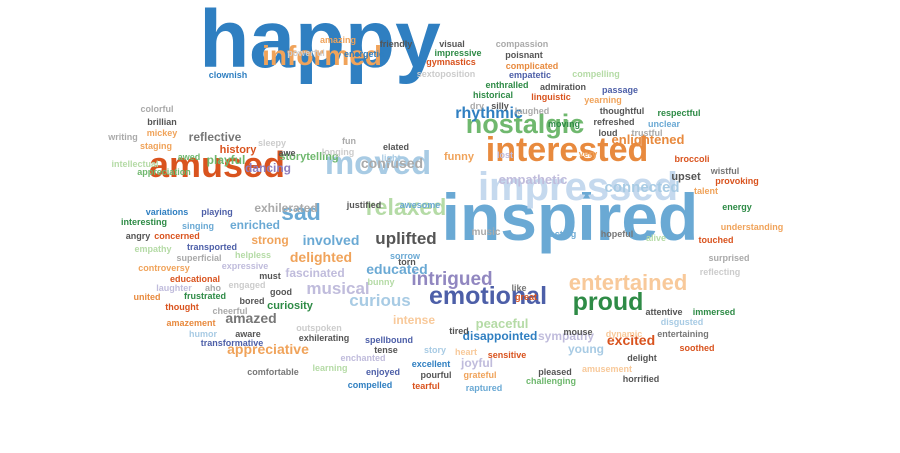 The image size is (900, 453). What do you see at coordinates (614, 121) in the screenshot?
I see `cloud-word: refreshed` at bounding box center [614, 121].